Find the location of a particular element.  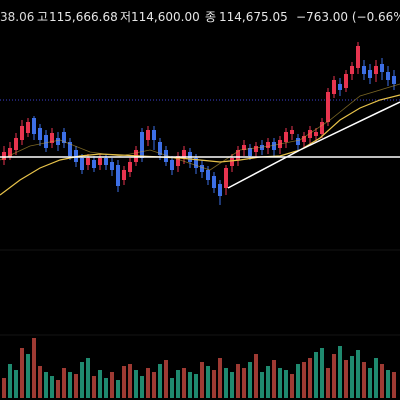

volume-bars is located at coordinates (199, 368).